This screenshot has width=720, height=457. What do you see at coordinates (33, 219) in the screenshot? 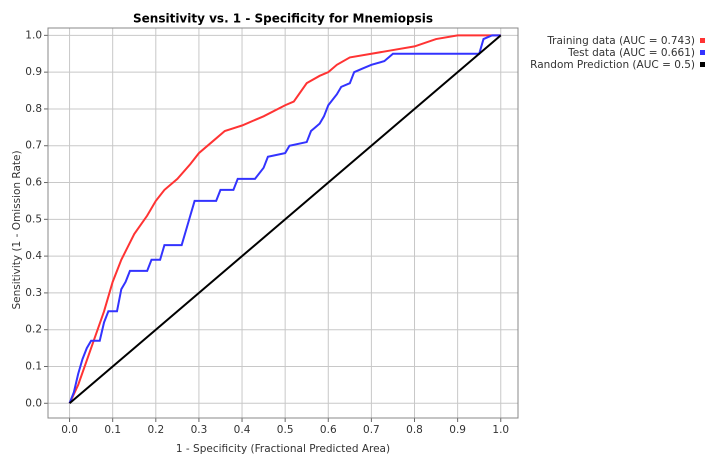
I see `y-tick-label: 0.5` at bounding box center [33, 219].